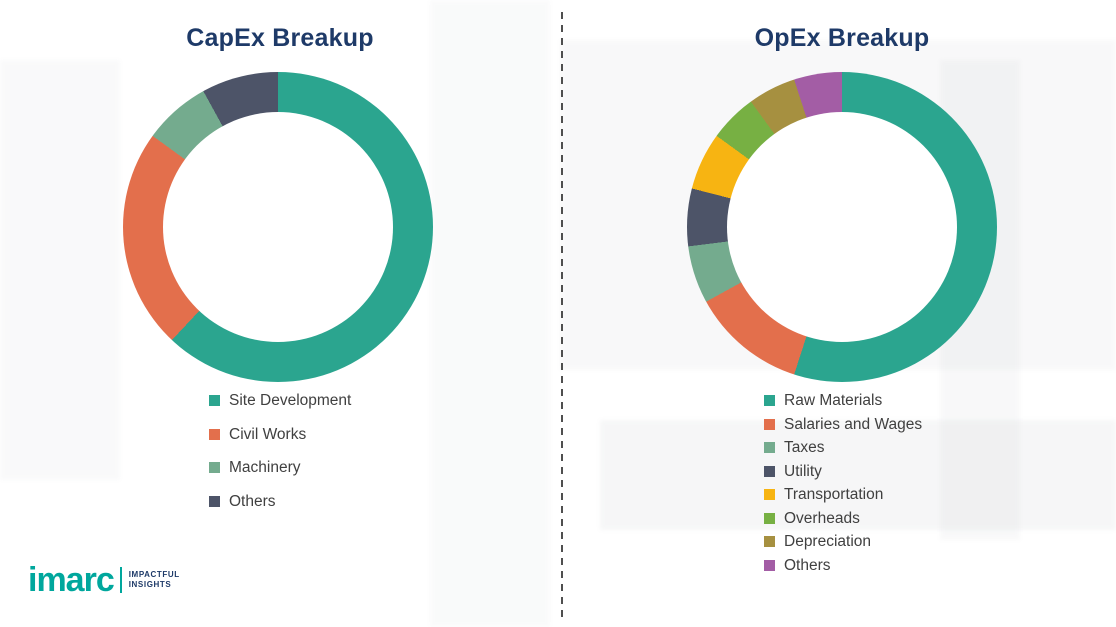 The image size is (1116, 627). What do you see at coordinates (290, 400) in the screenshot?
I see `legend-label: Site Development` at bounding box center [290, 400].